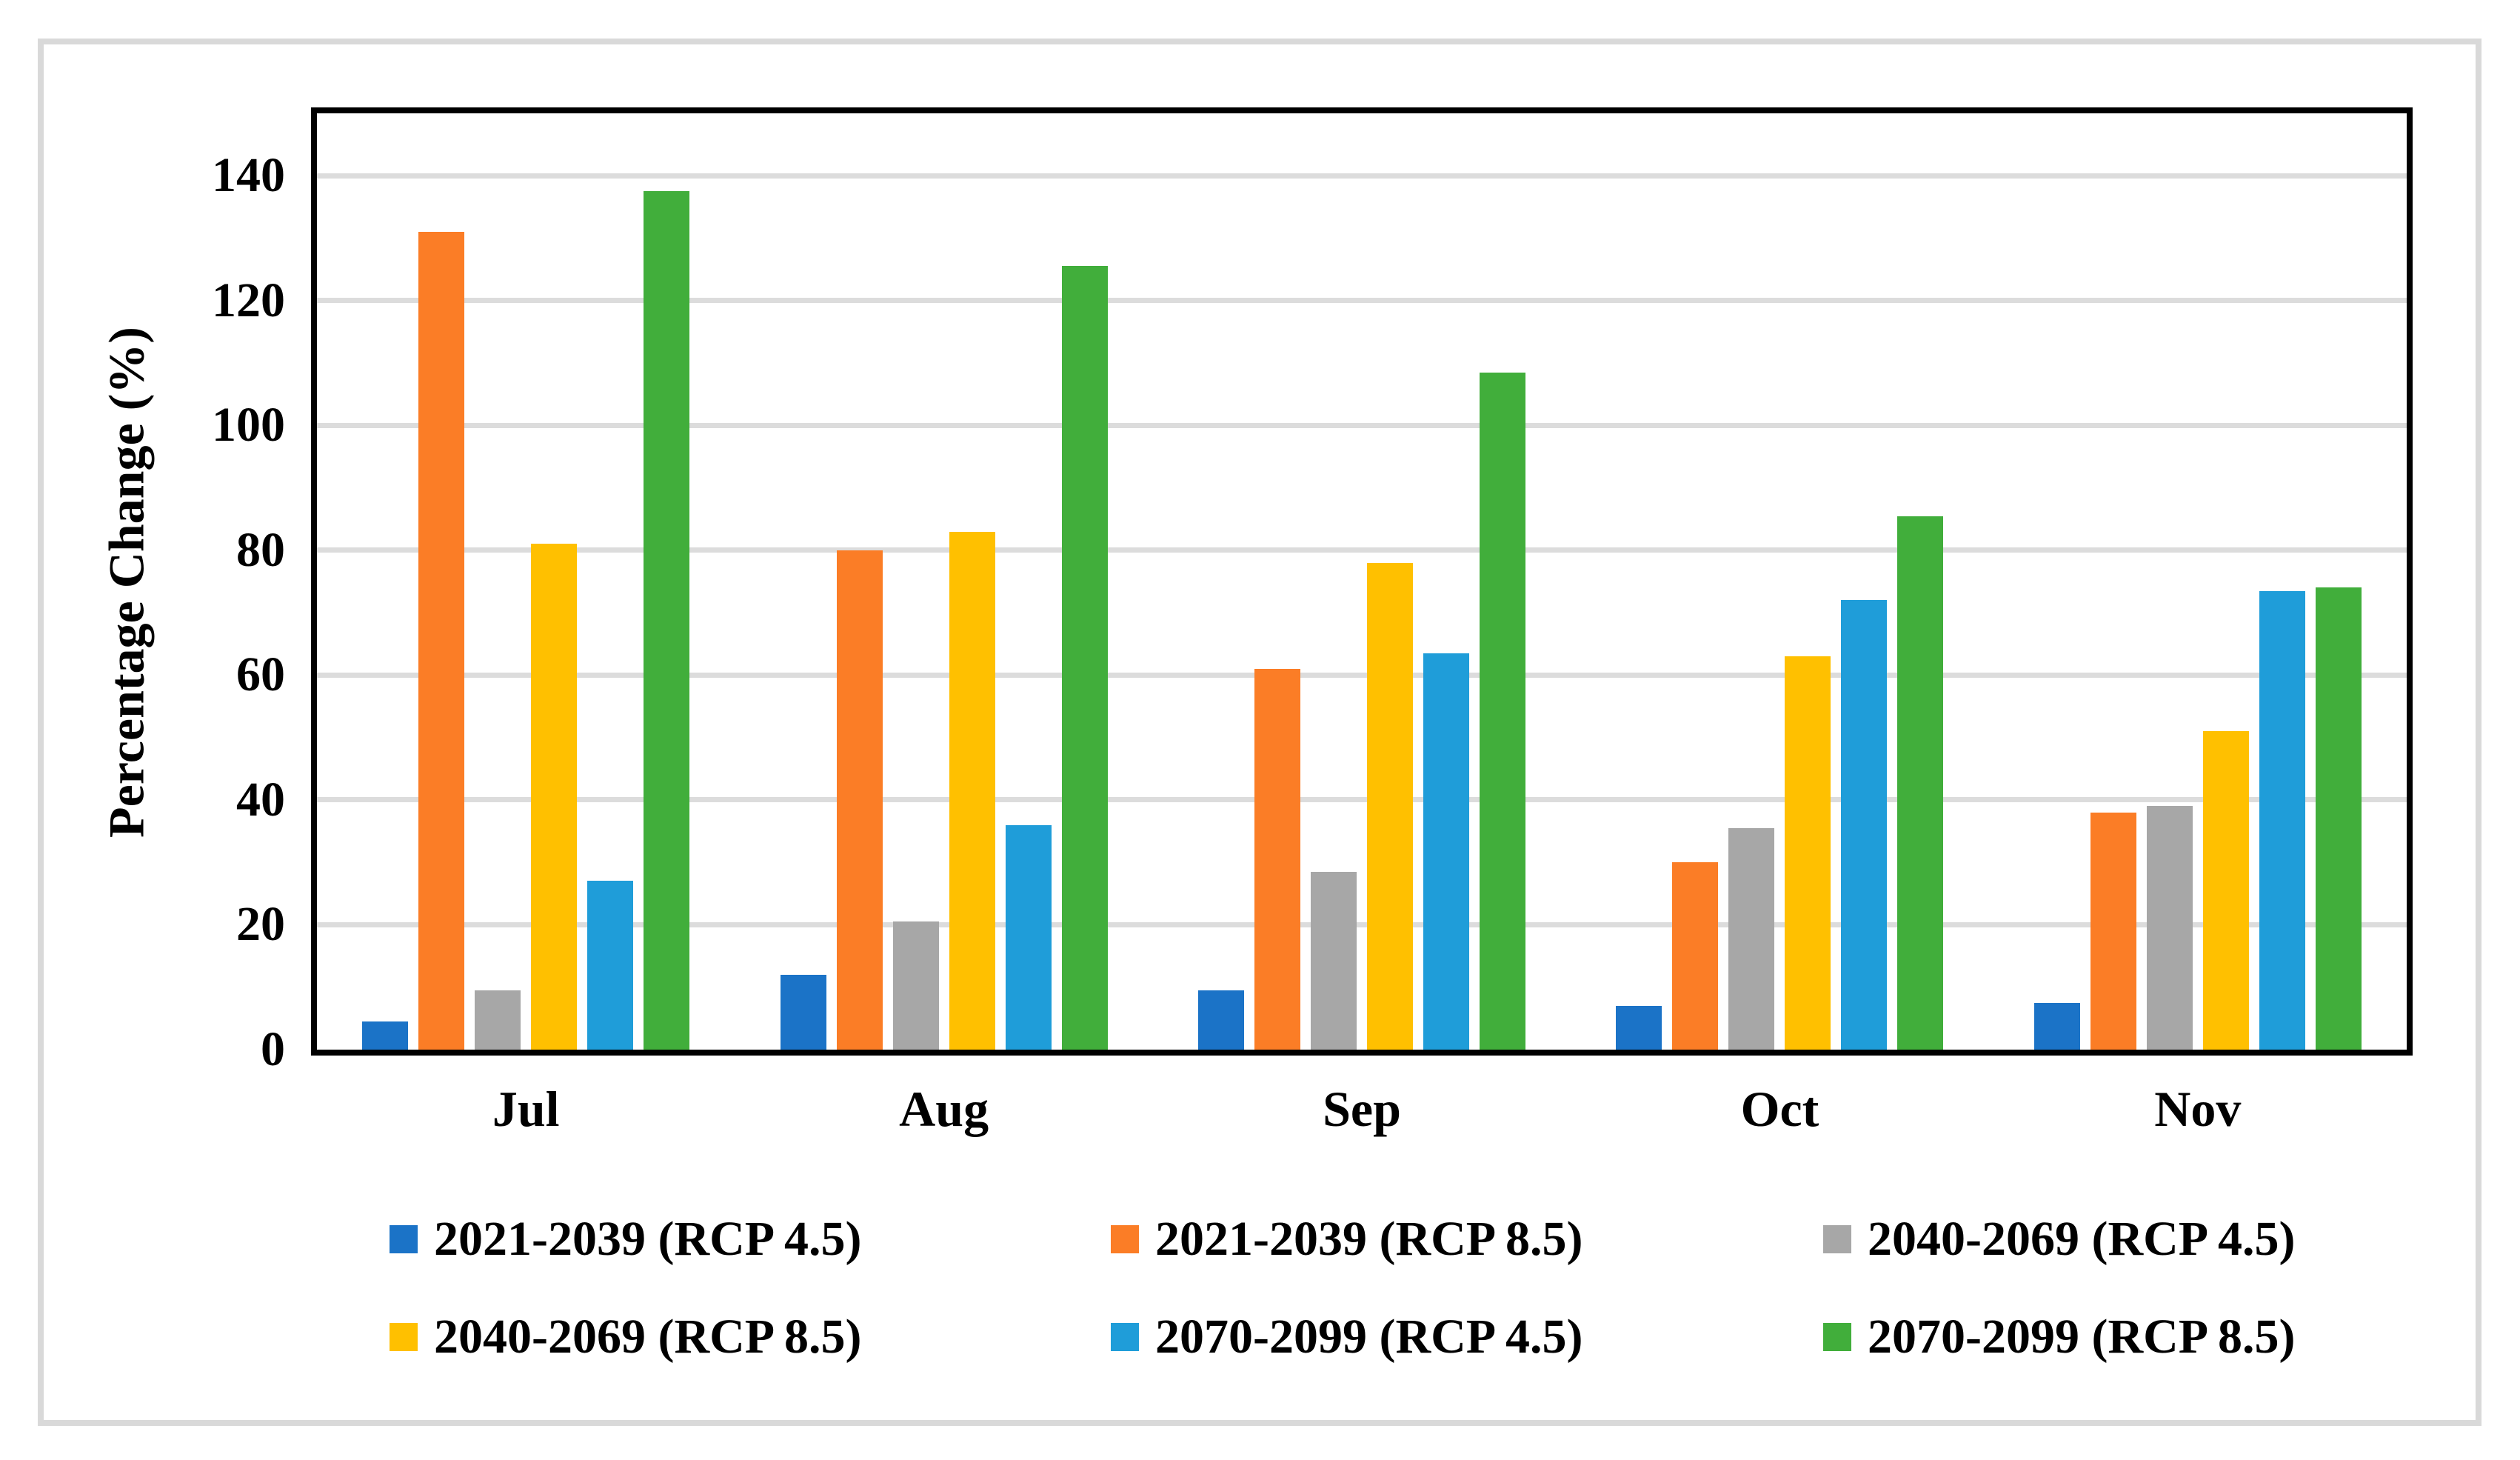 The width and height of the screenshot is (2520, 1460). I want to click on legend-label: 2070-2099 (RCP 8.5), so click(2082, 1337).